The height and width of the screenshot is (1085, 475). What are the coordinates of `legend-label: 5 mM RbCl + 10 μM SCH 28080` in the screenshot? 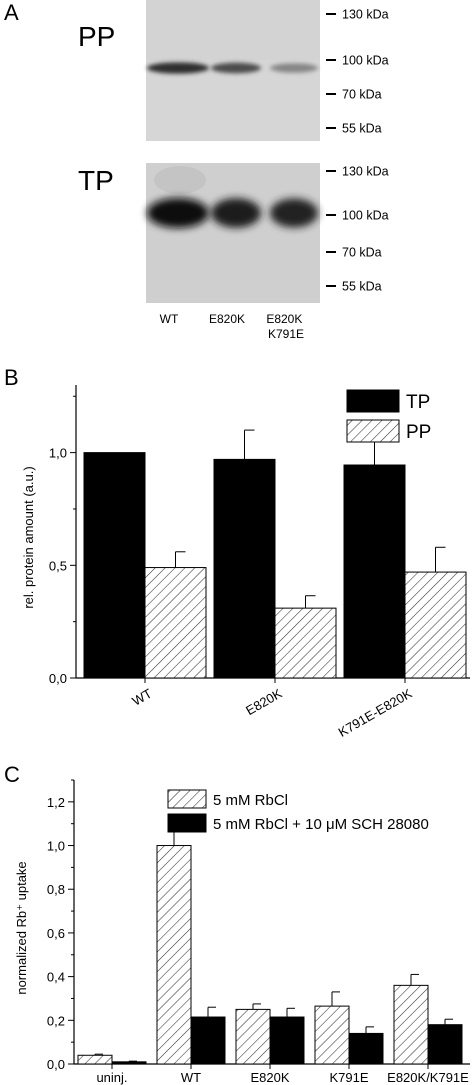 It's located at (321, 824).